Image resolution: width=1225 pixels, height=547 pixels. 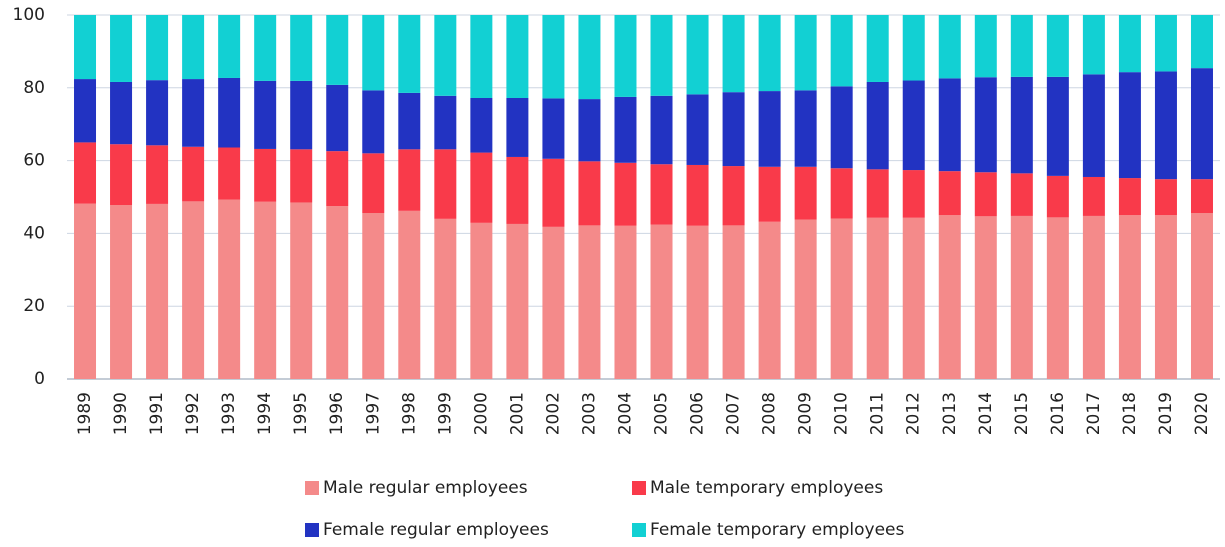 I want to click on legend-label: Male temporary employees, so click(x=766, y=488).